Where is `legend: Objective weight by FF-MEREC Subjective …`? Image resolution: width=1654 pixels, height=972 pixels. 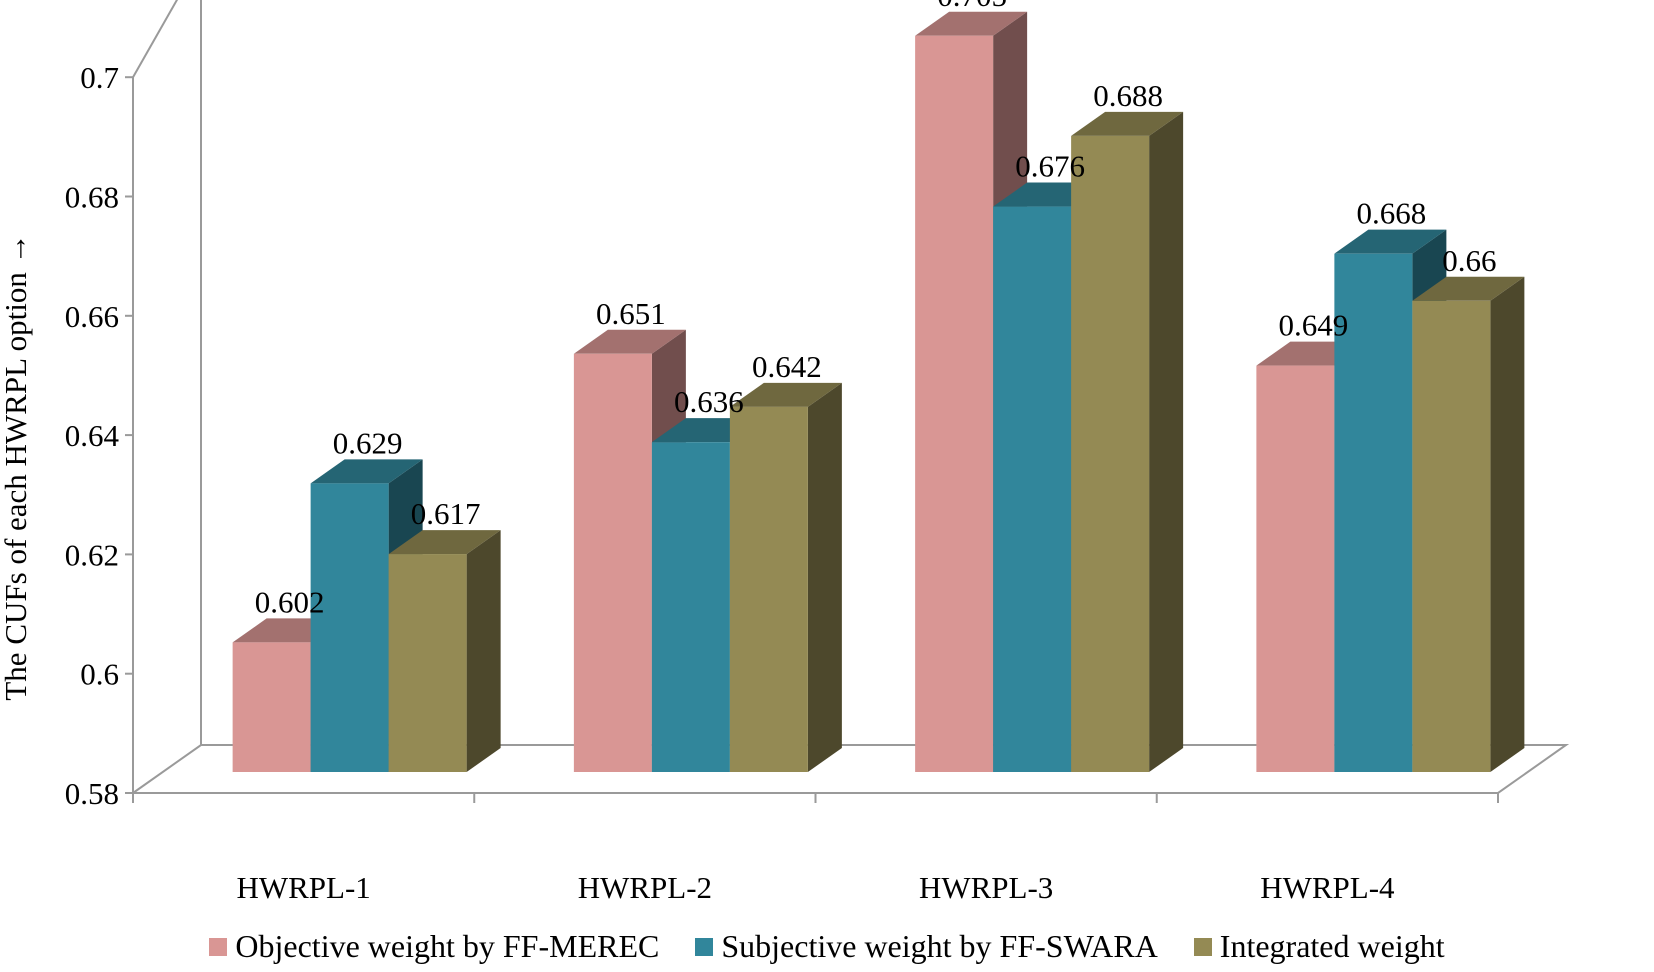 legend: Objective weight by FF-MEREC Subjective … is located at coordinates (827, 946).